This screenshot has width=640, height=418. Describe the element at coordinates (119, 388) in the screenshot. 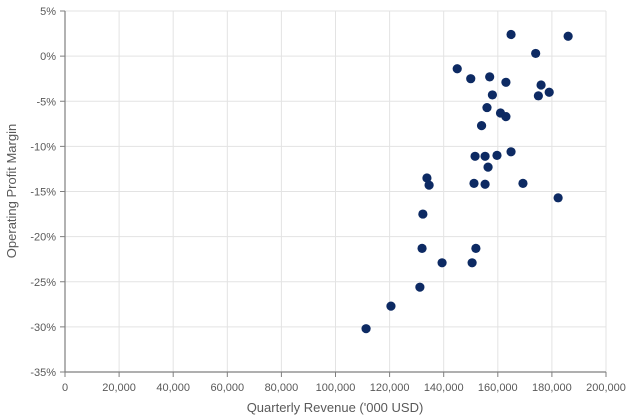

I see `x-tick-label: 20,000` at that location.